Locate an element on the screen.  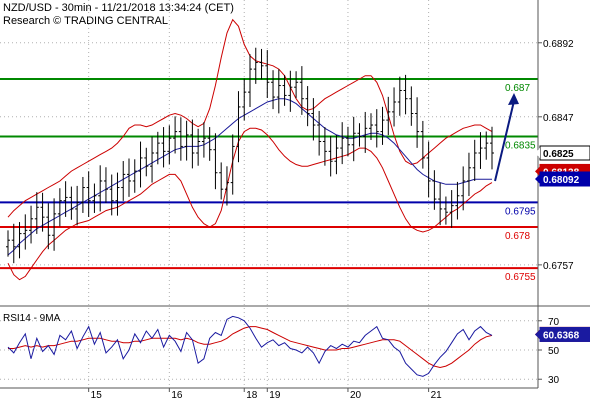
price-tag-average: 0.68092 is located at coordinates (562, 179).